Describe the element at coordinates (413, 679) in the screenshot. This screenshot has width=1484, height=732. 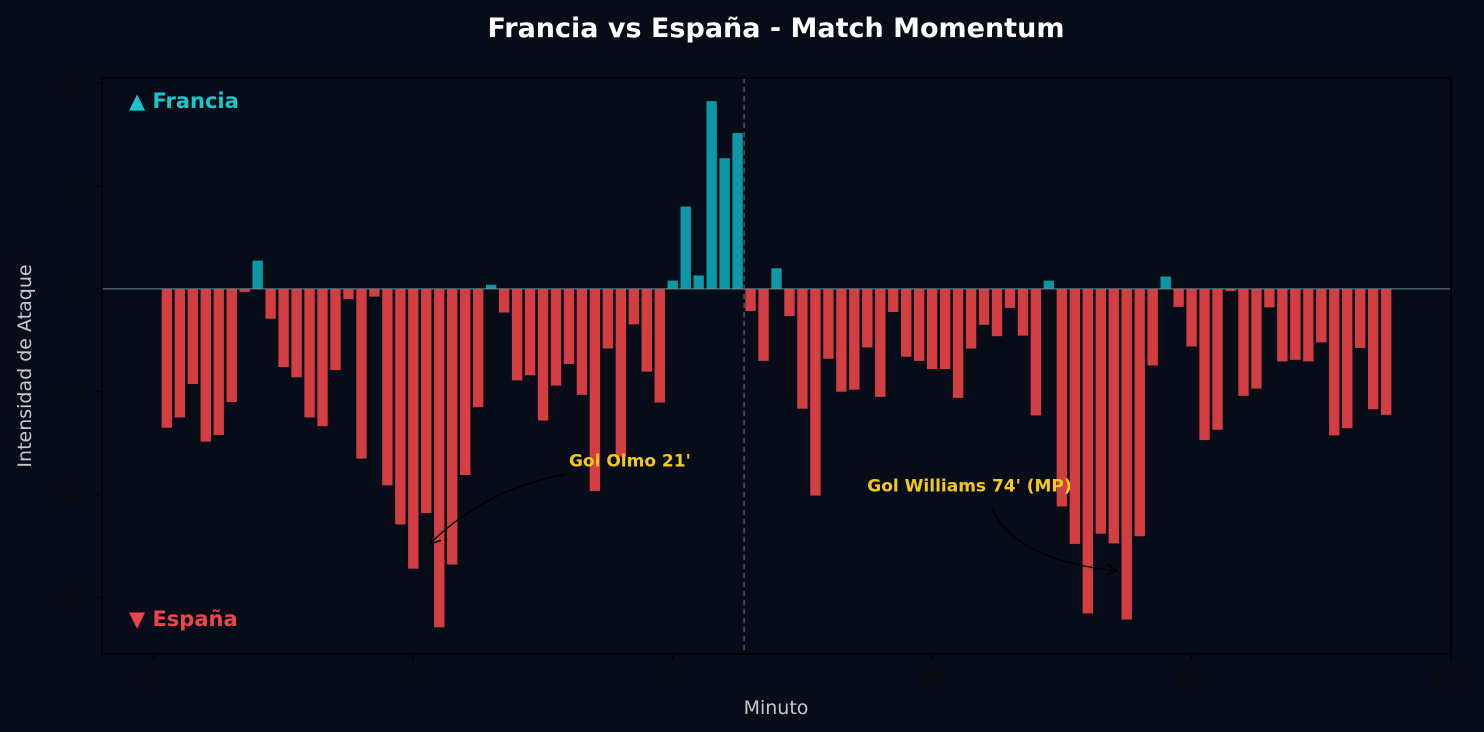
I see `x-tick-label-20: 20` at that location.